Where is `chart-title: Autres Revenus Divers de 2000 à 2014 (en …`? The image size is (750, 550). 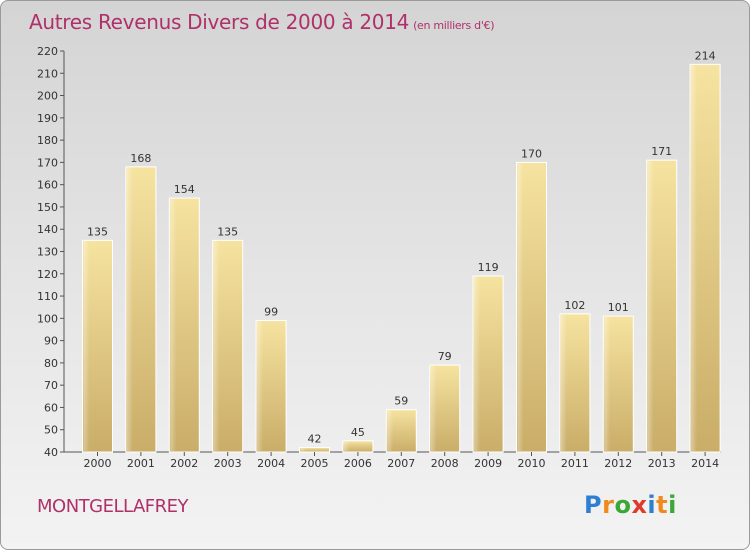
chart-title: Autres Revenus Divers de 2000 à 2014 (en … is located at coordinates (262, 22).